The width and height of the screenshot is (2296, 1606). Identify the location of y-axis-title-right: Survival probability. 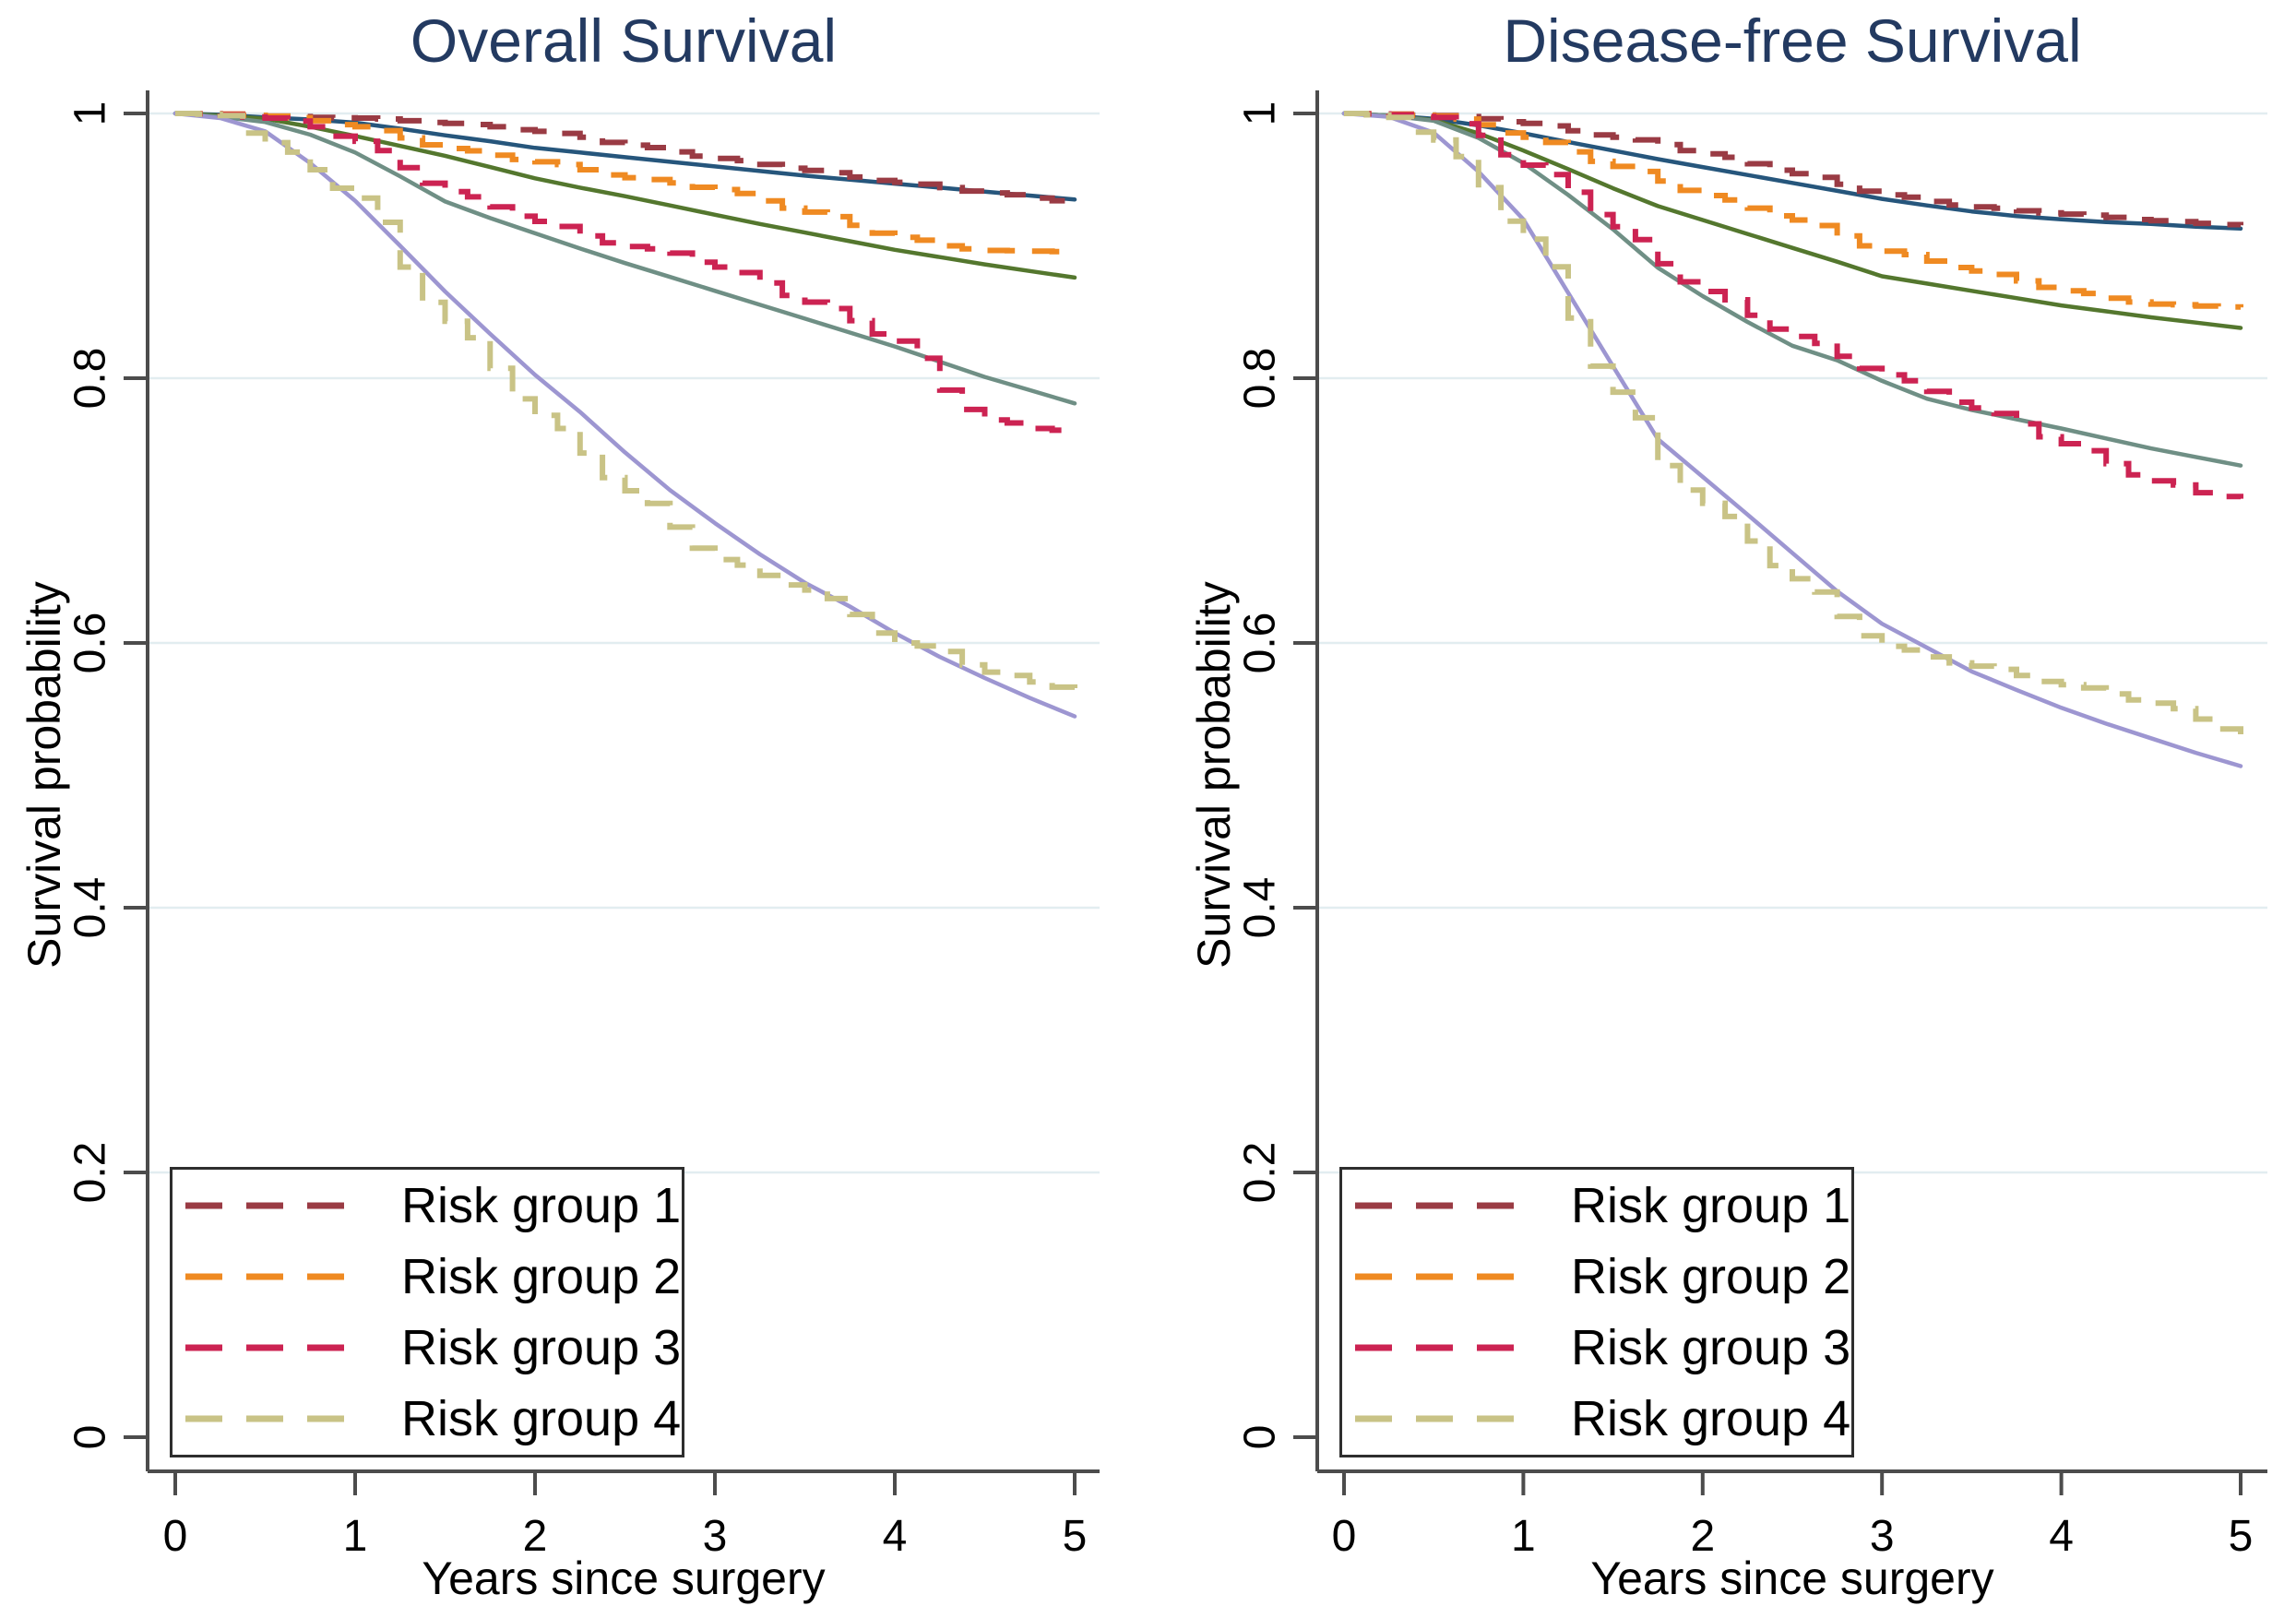
(1214, 775).